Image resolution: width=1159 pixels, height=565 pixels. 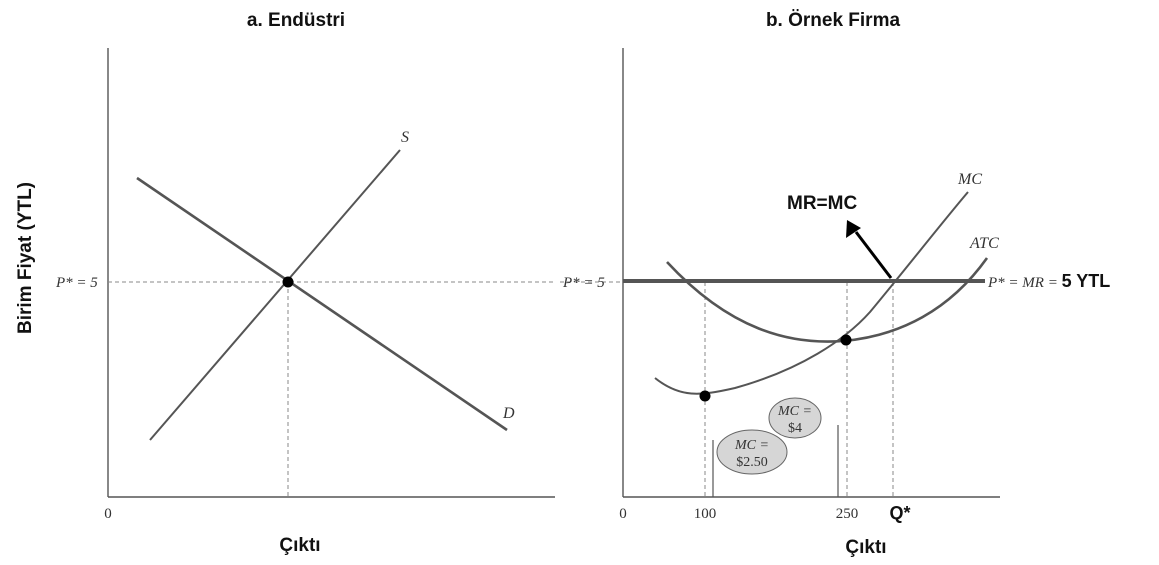 I want to click on supply-curve, so click(x=275, y=295).